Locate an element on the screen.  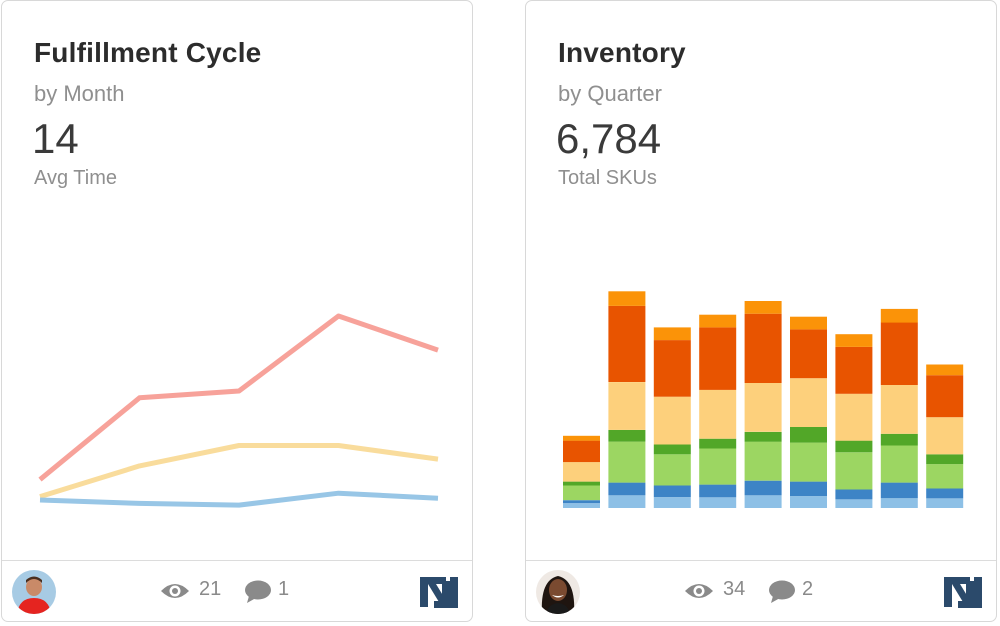
card-subtitle: by Month is located at coordinates (79, 93).